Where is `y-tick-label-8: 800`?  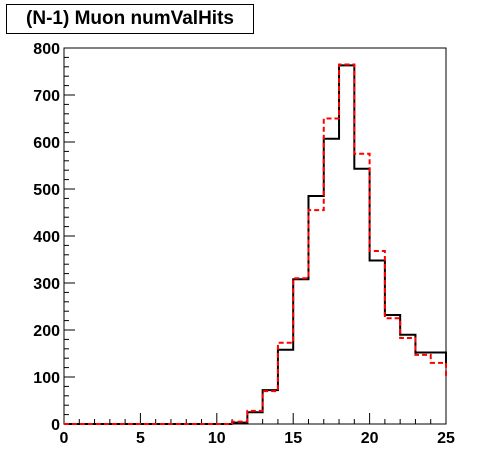 y-tick-label-8: 800 is located at coordinates (46, 49).